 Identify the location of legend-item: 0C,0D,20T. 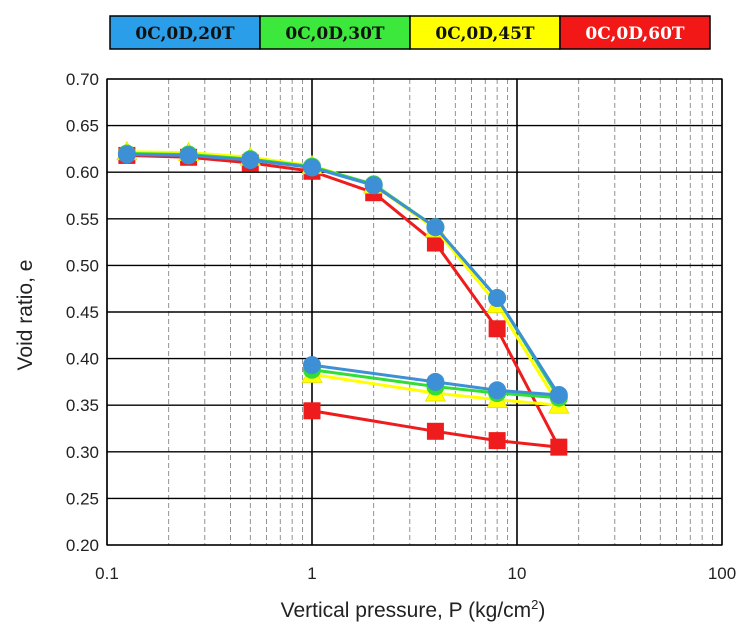
(185, 32).